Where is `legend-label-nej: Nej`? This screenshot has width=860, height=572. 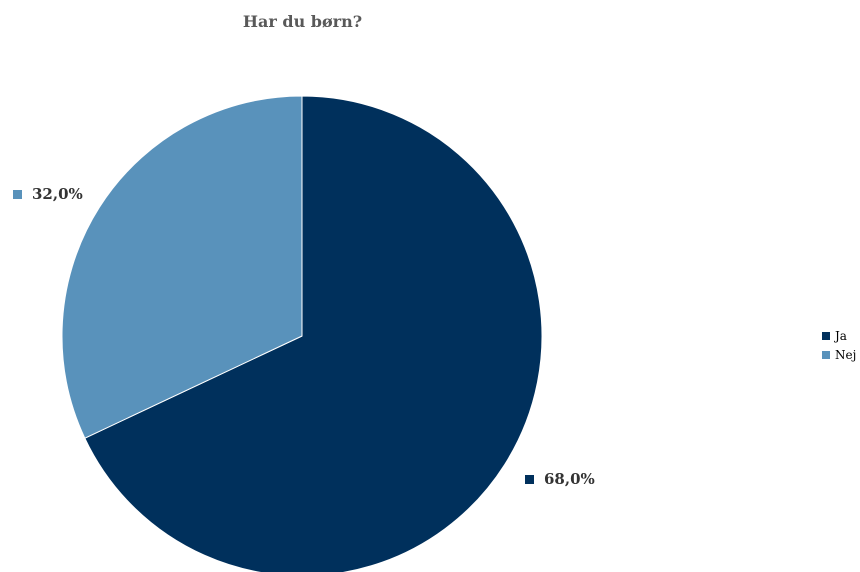 legend-label-nej: Nej is located at coordinates (846, 354).